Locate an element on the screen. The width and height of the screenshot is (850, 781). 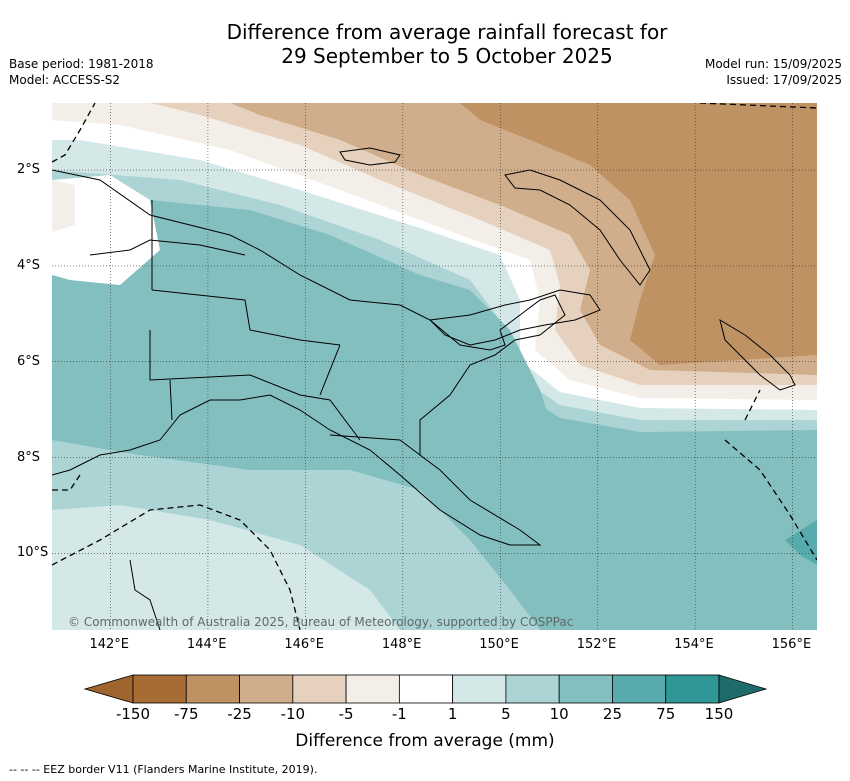
colorbar-tick-label: -25 is located at coordinates (239, 714).